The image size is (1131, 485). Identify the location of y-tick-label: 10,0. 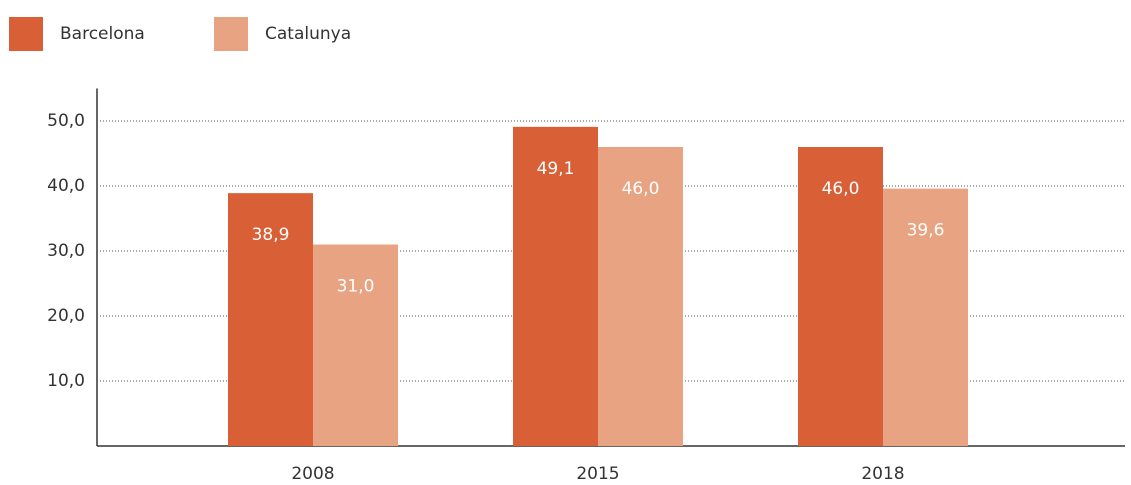
(66, 381).